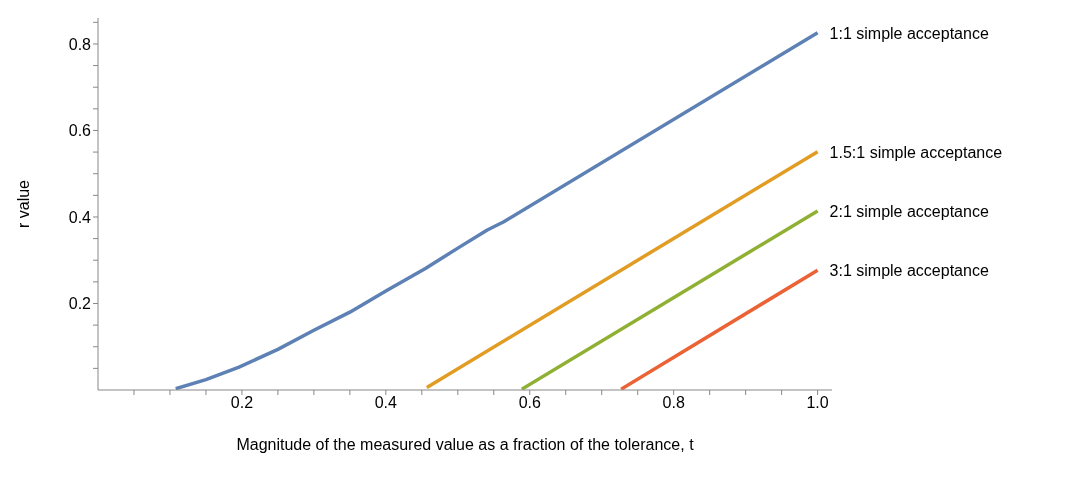 The width and height of the screenshot is (1070, 488). I want to click on x-tick-label: 0.8, so click(673, 403).